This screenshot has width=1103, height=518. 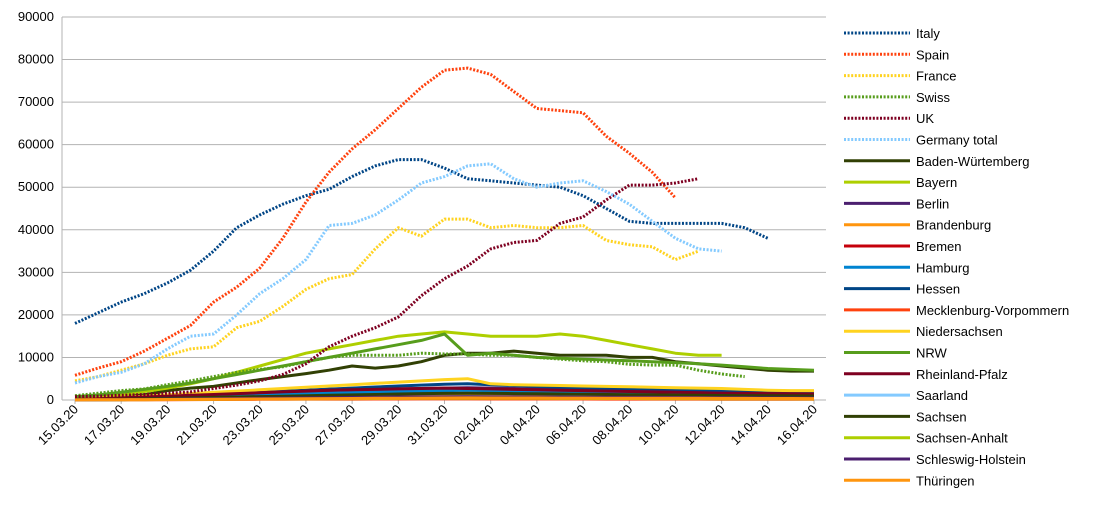 What do you see at coordinates (751, 425) in the screenshot?
I see `x-tick-label: 14.04.20` at bounding box center [751, 425].